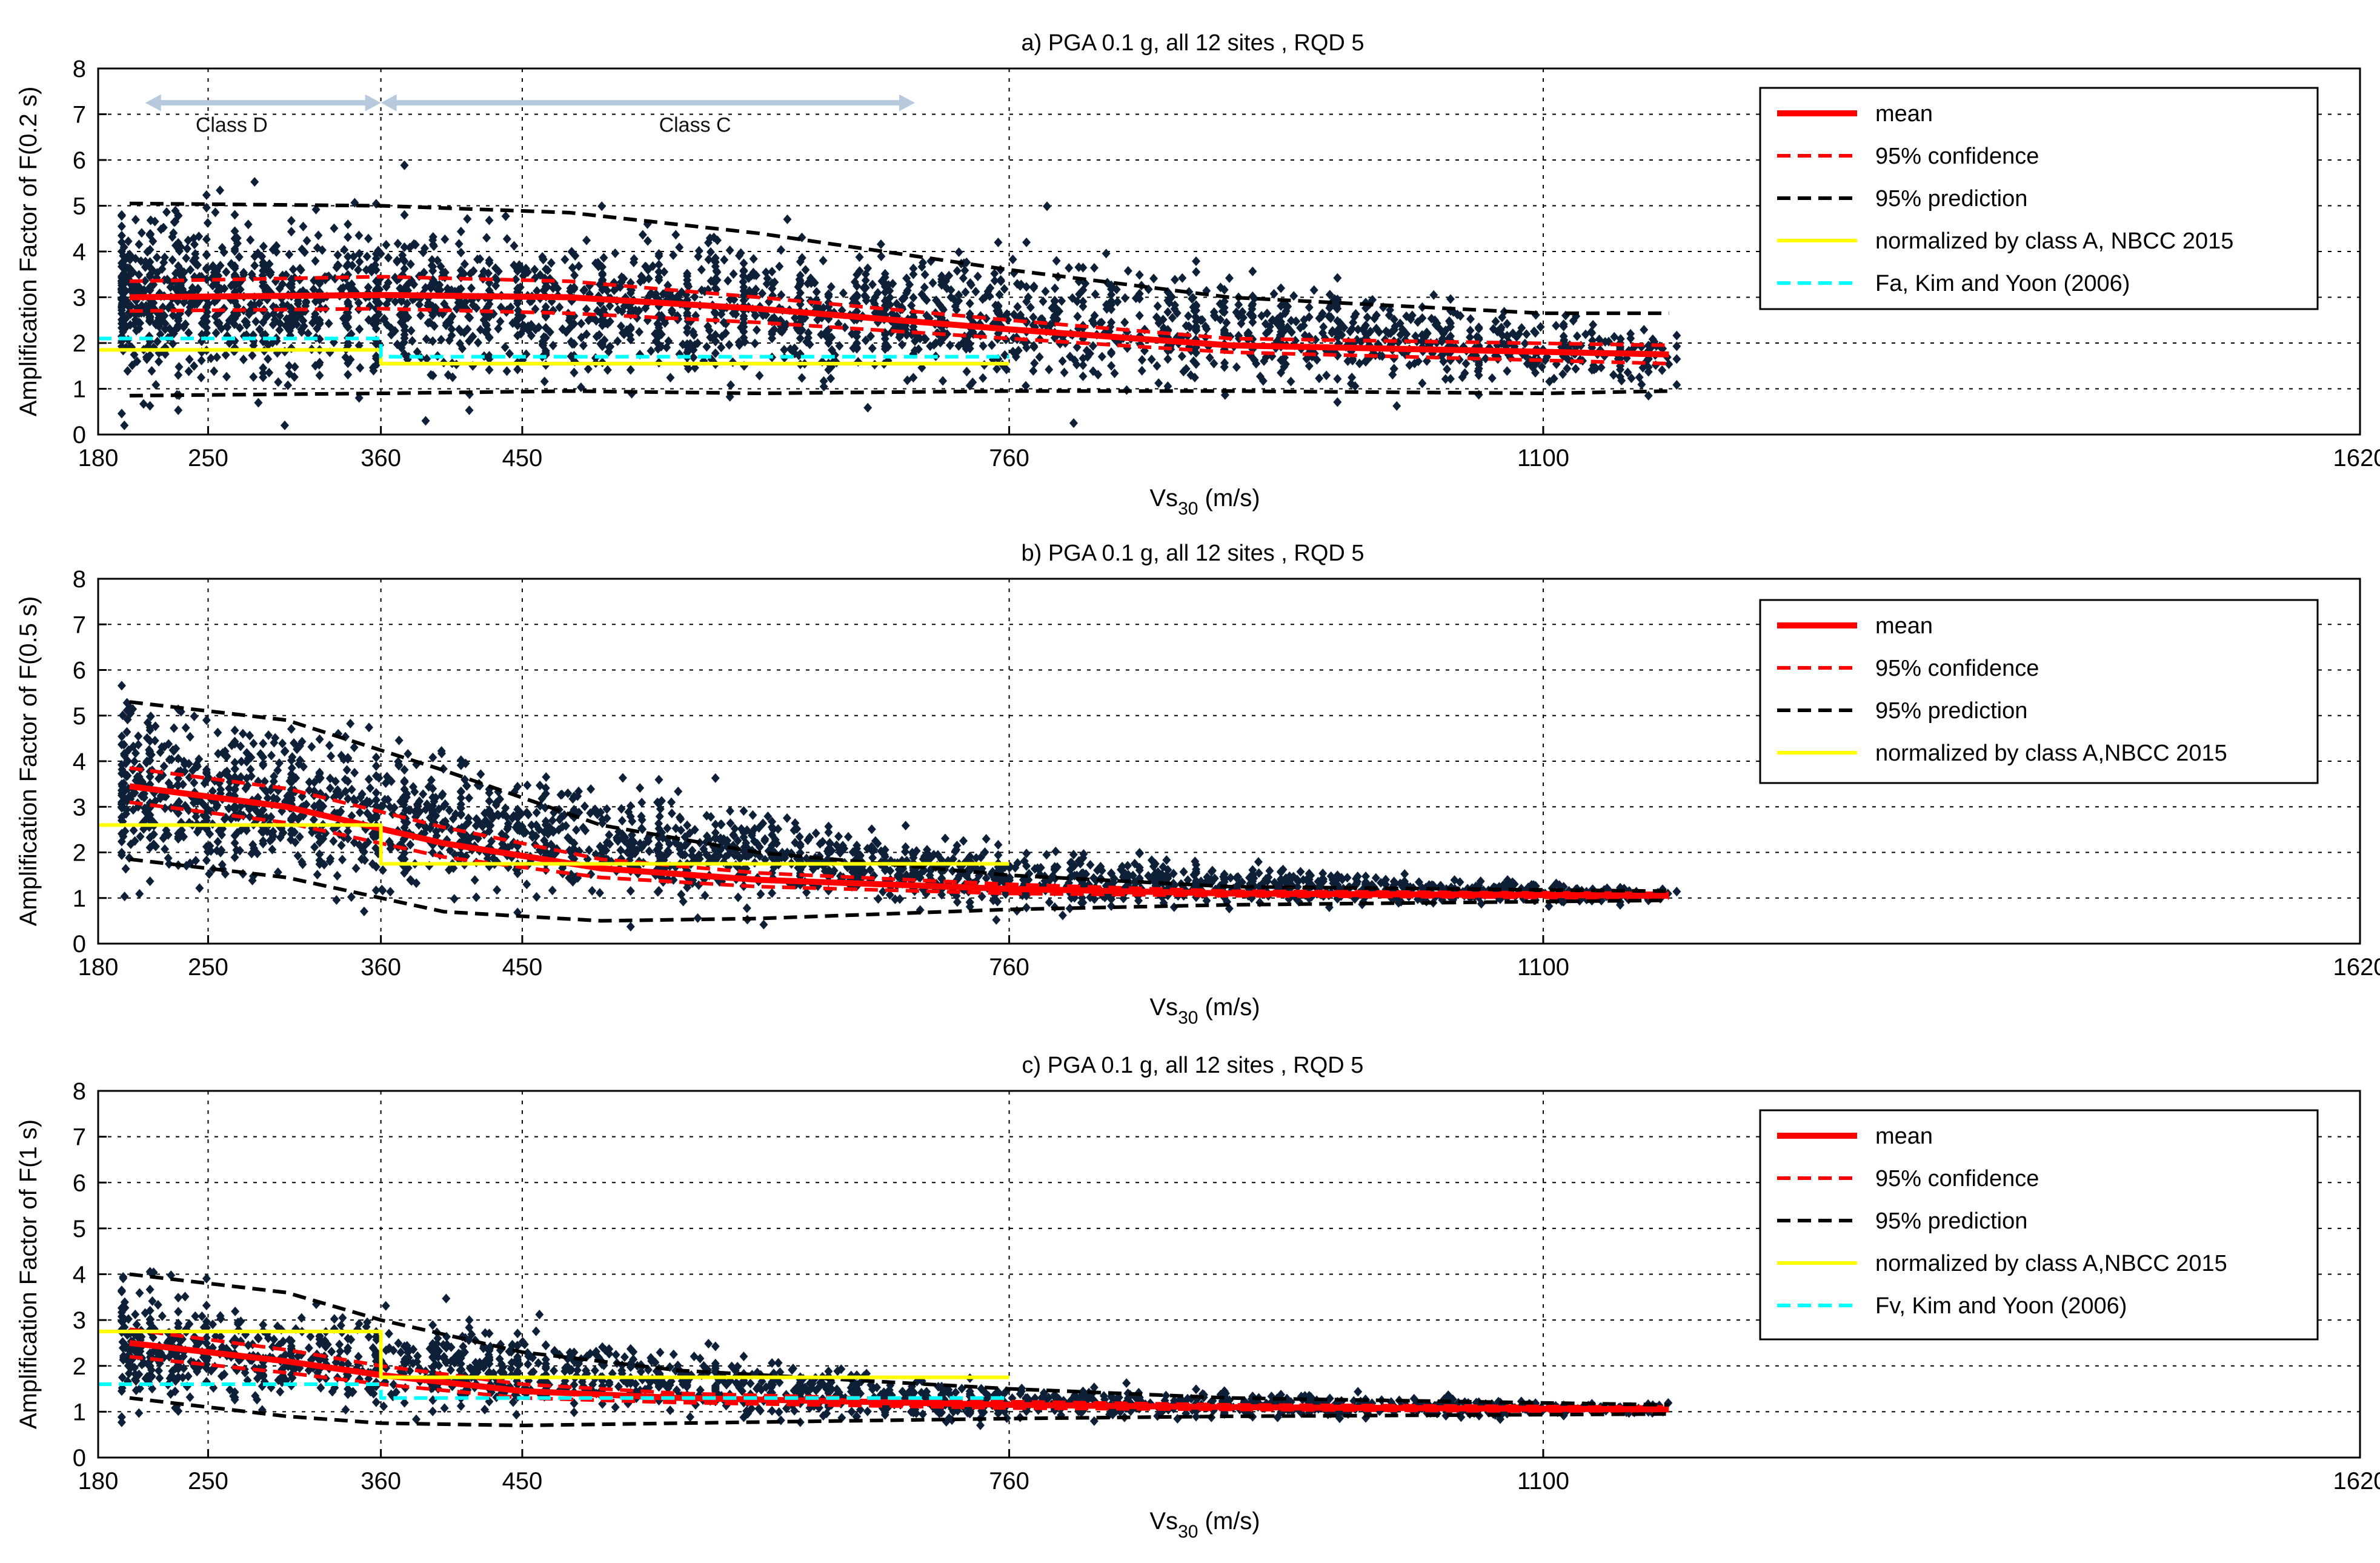  What do you see at coordinates (695, 126) in the screenshot?
I see `class-label: Class C` at bounding box center [695, 126].